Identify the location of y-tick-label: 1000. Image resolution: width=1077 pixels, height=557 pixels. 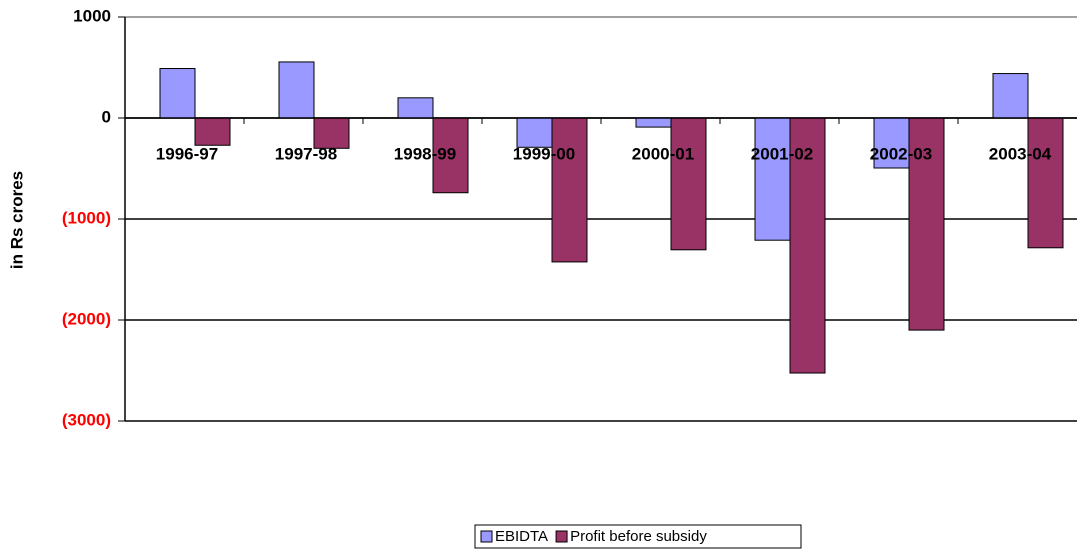
(92, 15).